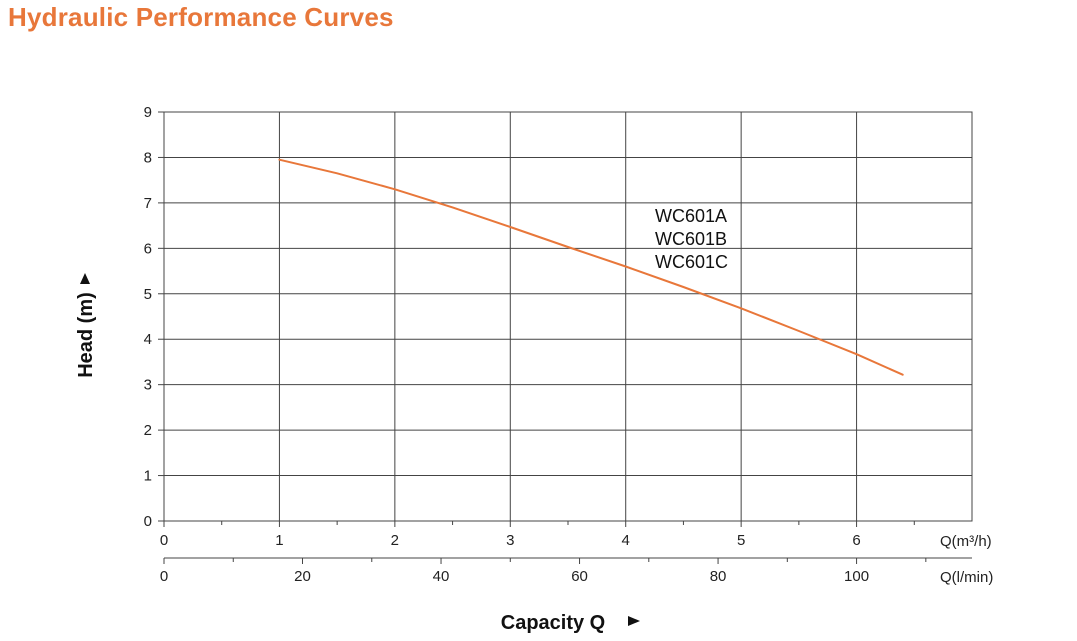  What do you see at coordinates (691, 216) in the screenshot?
I see `series-label: WC601A` at bounding box center [691, 216].